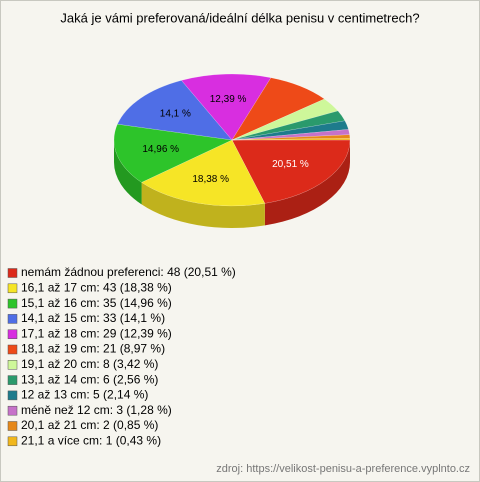 The width and height of the screenshot is (480, 482). I want to click on legend-label: 15,1 až 16 cm: 35 (14,96 %), so click(96, 303).